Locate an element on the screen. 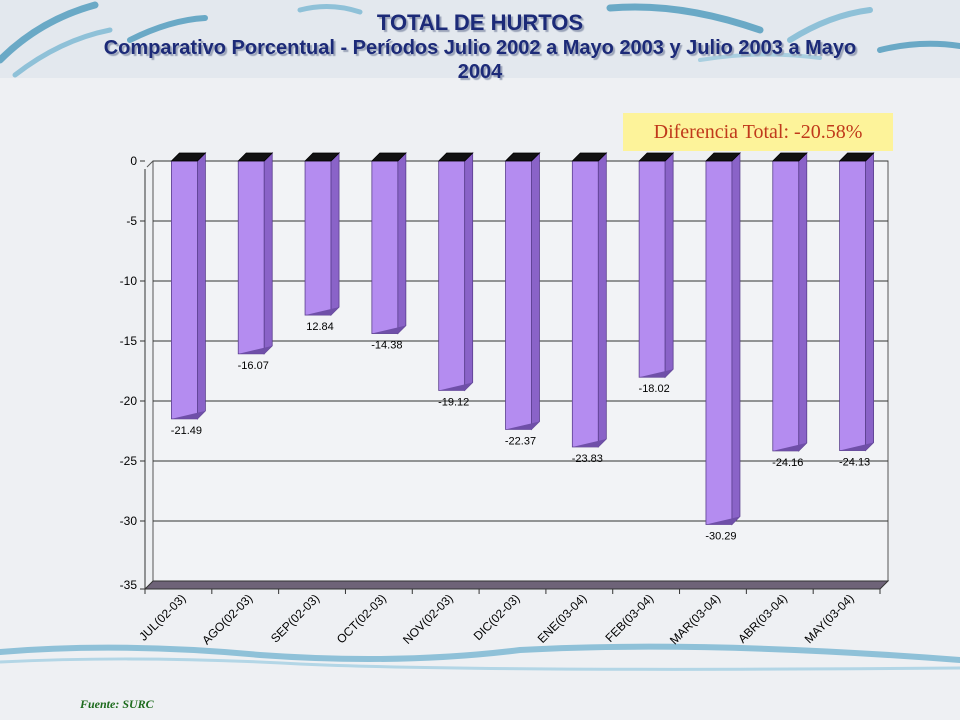 The image size is (960, 720). x-tick-label: SEP(02-03) is located at coordinates (295, 618).